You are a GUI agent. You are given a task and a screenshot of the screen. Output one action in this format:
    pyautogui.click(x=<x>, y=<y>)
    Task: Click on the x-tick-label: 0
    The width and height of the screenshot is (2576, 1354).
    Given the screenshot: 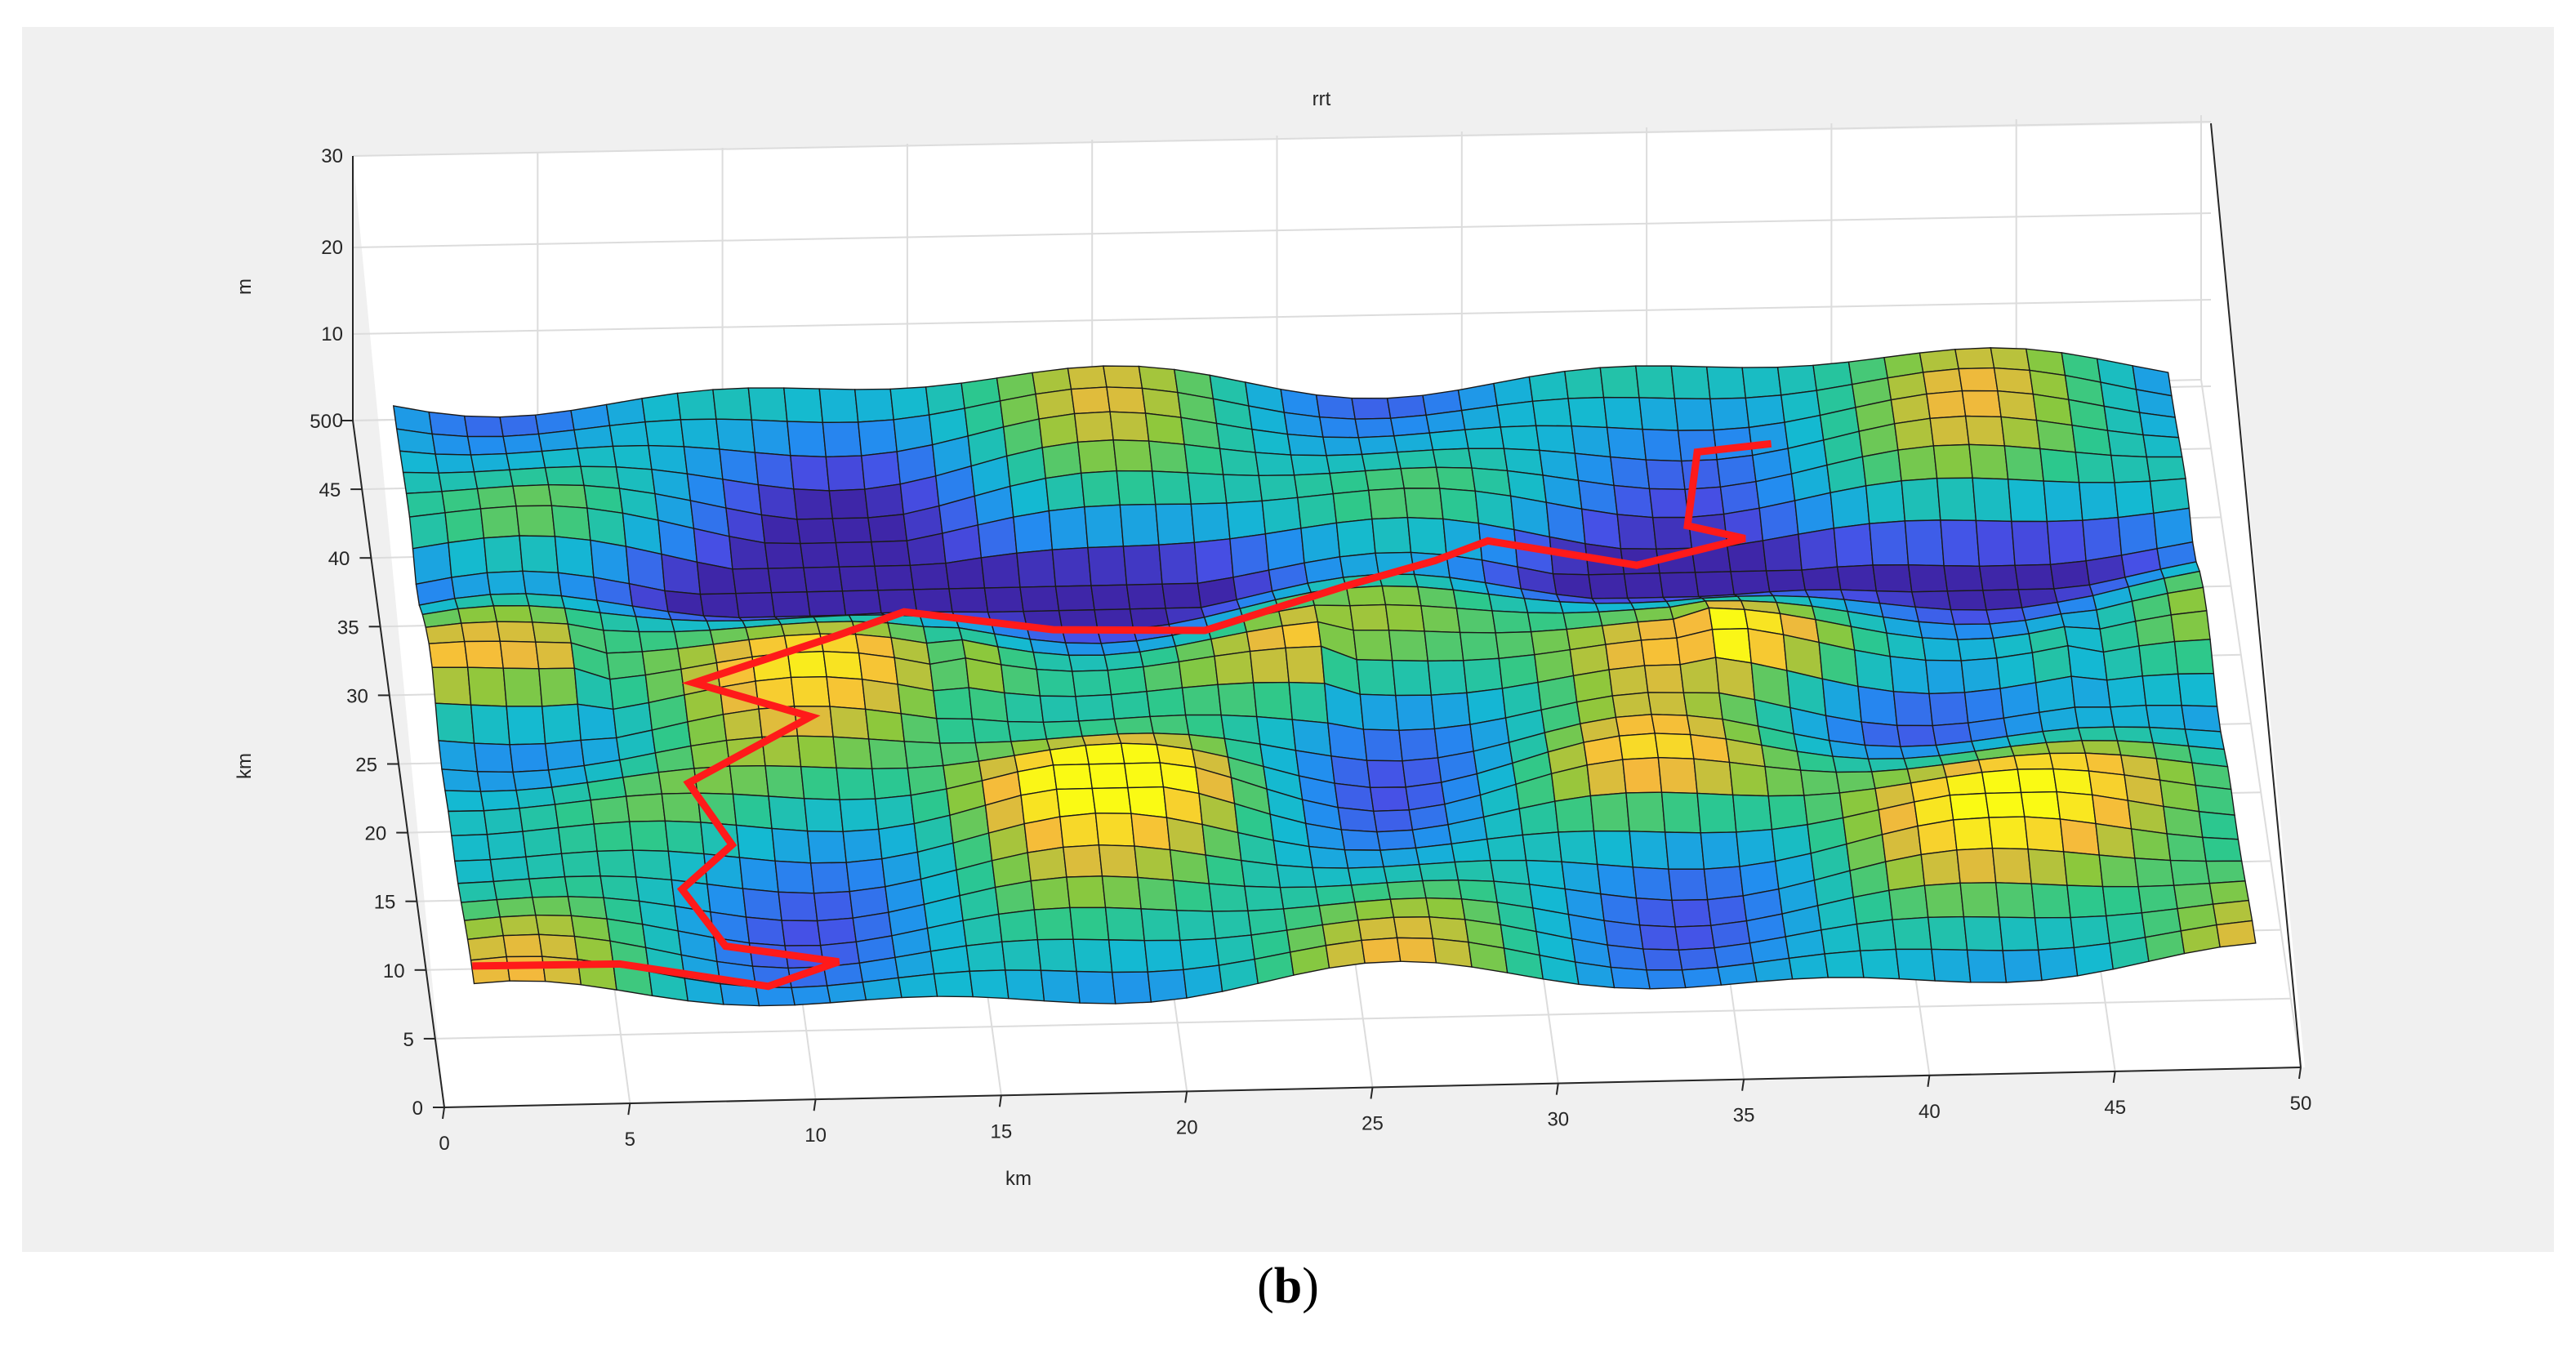 What is the action you would take?
    pyautogui.click(x=444, y=1144)
    